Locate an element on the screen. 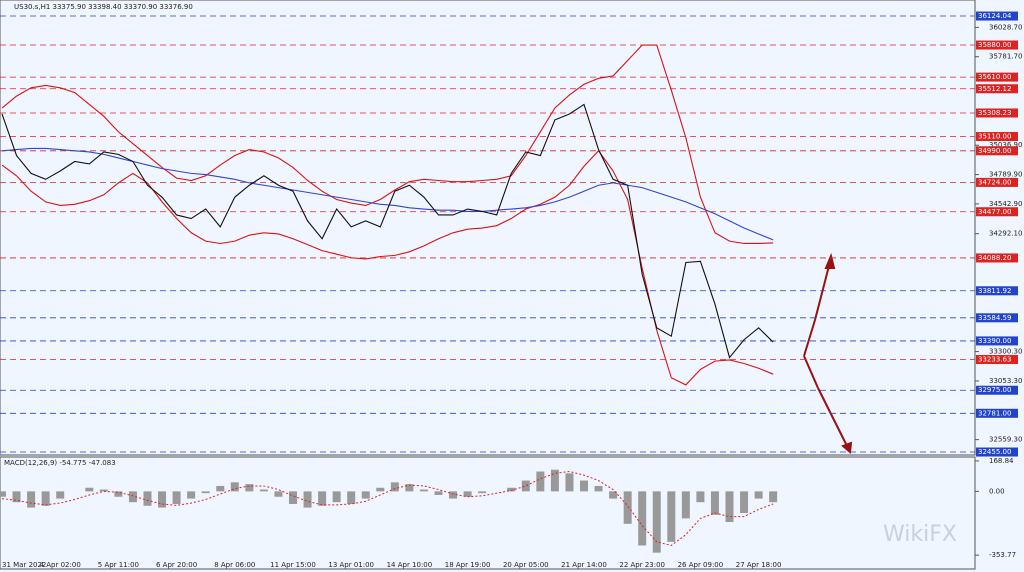 Image resolution: width=1024 pixels, height=572 pixels. x-tick-label: 18 Apr 19:00 is located at coordinates (468, 565).